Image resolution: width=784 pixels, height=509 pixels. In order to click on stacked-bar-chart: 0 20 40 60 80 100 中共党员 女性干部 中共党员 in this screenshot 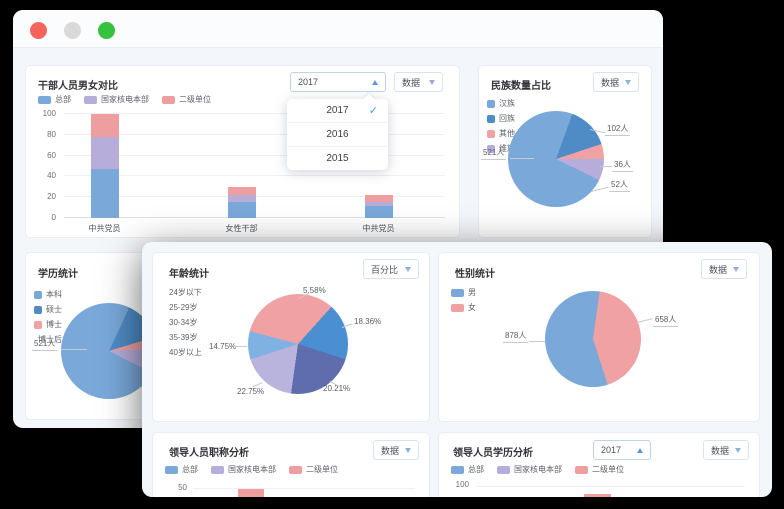, I will do `click(241, 172)`.